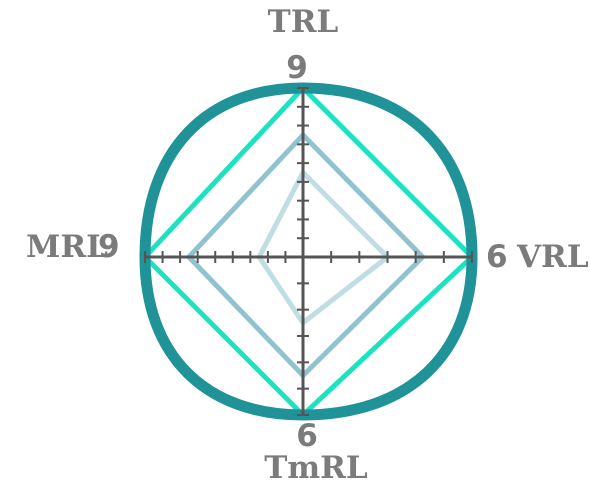 Image resolution: width=590 pixels, height=488 pixels. What do you see at coordinates (324, 247) in the screenshot?
I see `series-1-shape` at bounding box center [324, 247].